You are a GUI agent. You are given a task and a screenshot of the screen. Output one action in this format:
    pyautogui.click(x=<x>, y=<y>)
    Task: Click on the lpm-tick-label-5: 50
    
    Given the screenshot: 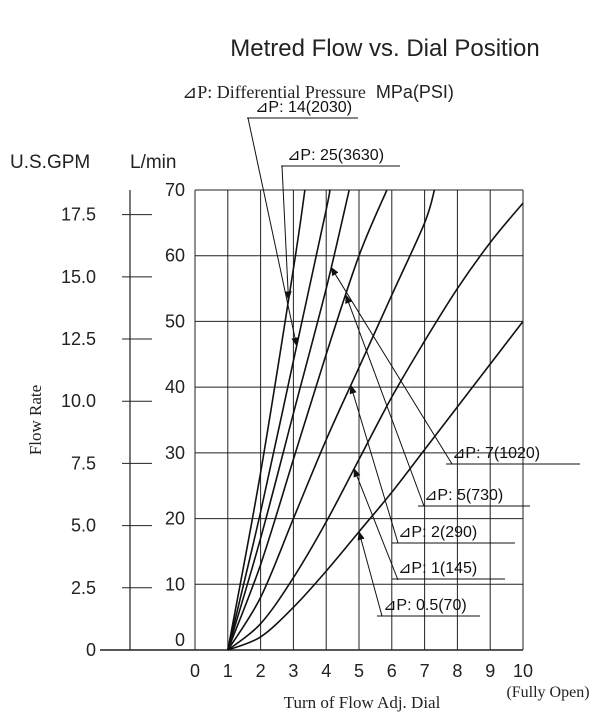 What is the action you would take?
    pyautogui.click(x=175, y=321)
    